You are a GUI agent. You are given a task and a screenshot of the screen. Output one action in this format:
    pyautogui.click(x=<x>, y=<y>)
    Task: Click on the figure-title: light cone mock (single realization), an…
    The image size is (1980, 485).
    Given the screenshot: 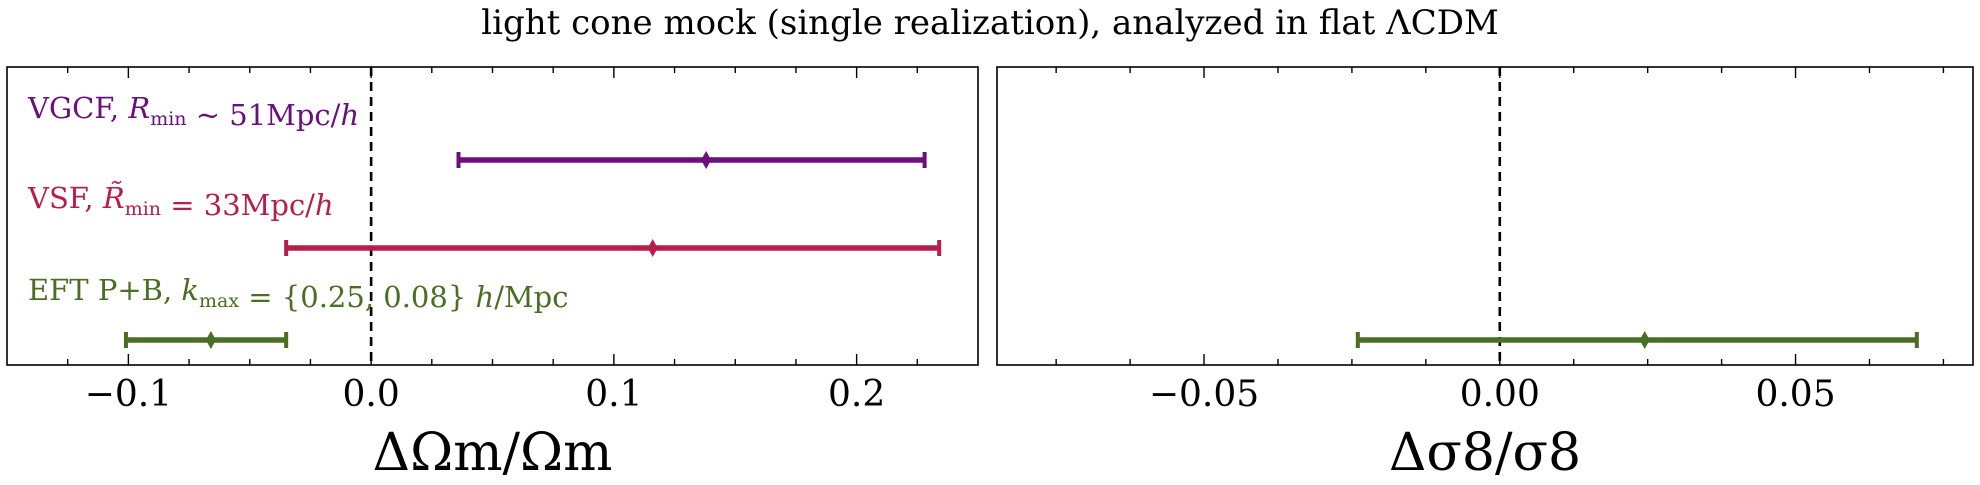 What is the action you would take?
    pyautogui.click(x=990, y=23)
    